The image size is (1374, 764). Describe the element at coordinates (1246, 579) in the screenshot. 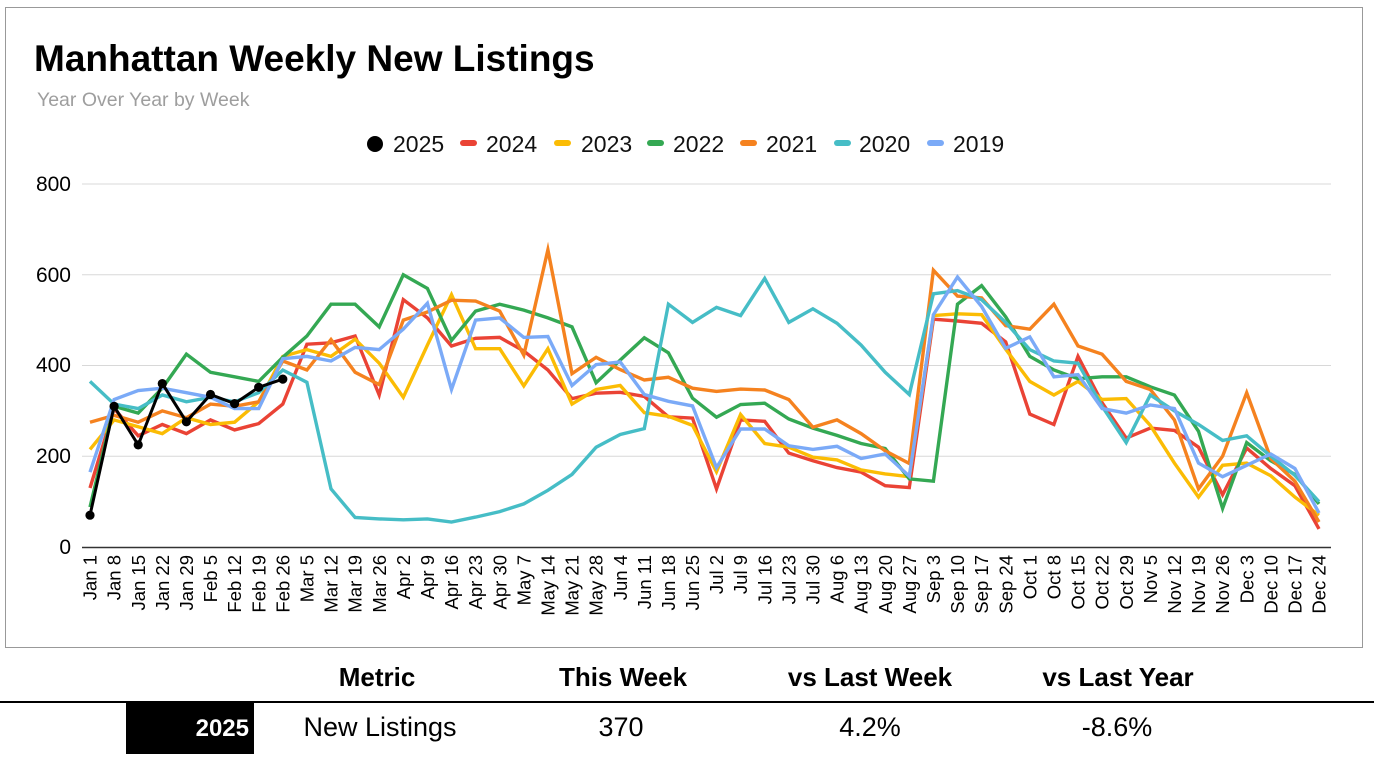

I see `svg-text: Dec 3` at that location.